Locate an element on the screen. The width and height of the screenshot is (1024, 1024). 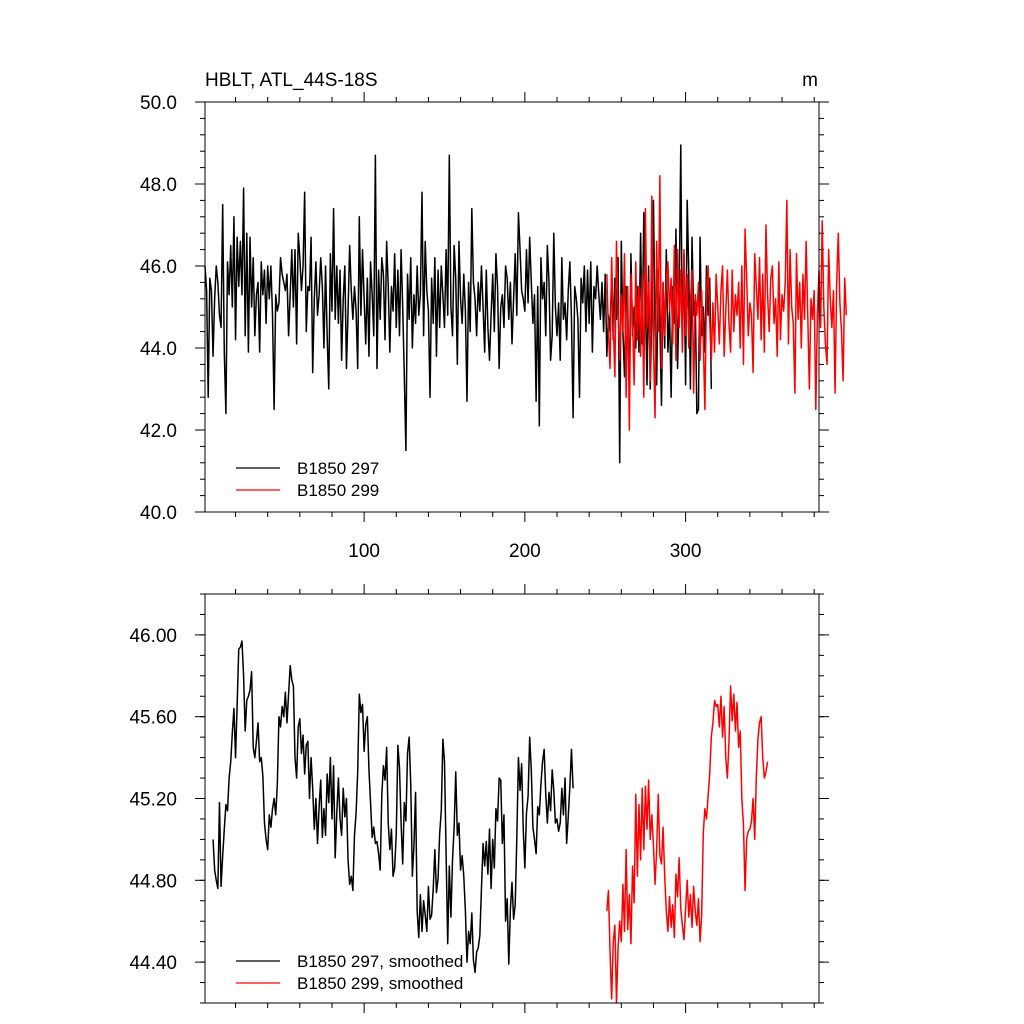
bottom-y-tick-labels: 44.40 44.80 45.20 45.60 46.00 is located at coordinates (153, 800).